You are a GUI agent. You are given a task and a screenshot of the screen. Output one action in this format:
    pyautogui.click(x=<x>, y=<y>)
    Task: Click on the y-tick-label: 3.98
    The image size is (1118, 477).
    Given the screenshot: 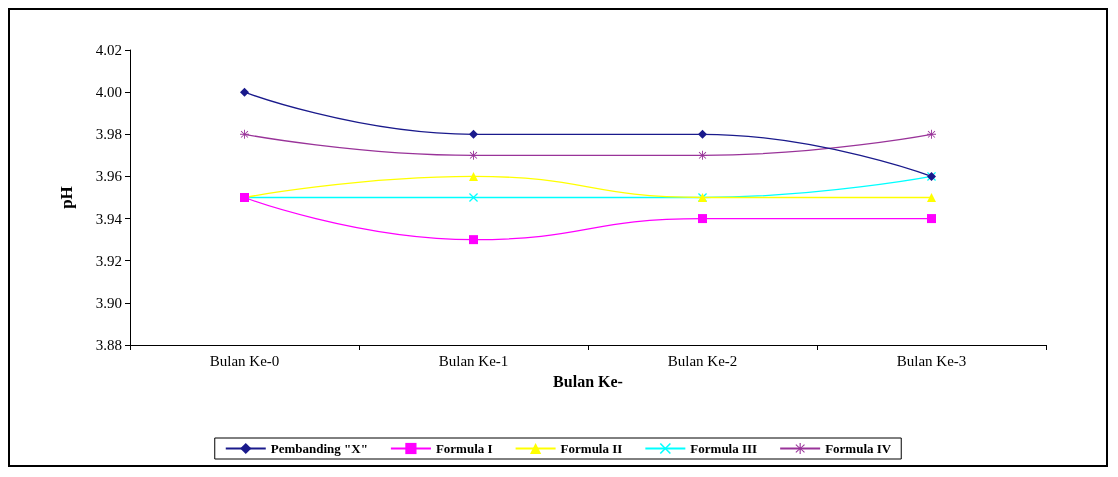 What is the action you would take?
    pyautogui.click(x=108, y=134)
    